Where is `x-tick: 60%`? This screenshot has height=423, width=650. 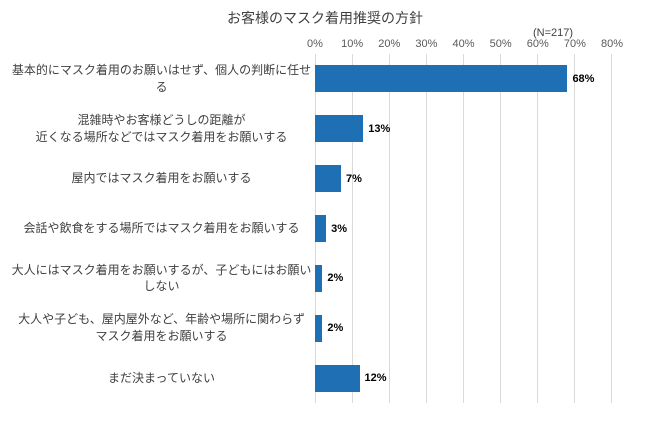 x-tick: 60% is located at coordinates (537, 44).